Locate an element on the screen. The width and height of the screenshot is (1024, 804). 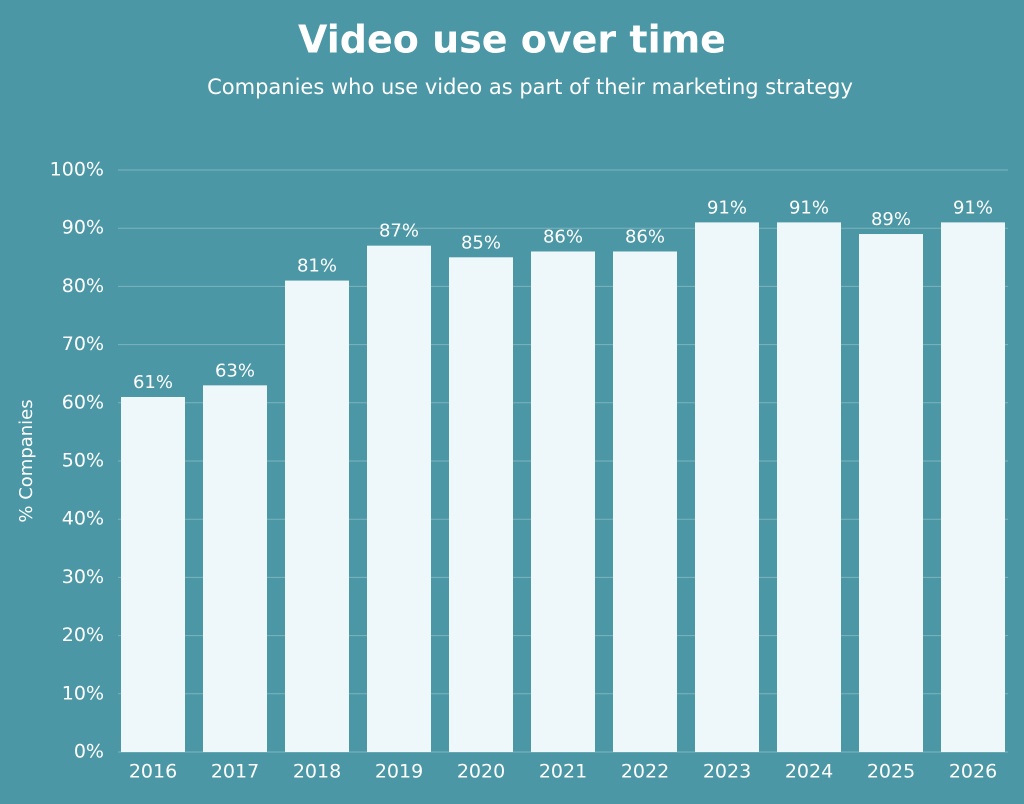
value-label: 89% is located at coordinates (891, 219).